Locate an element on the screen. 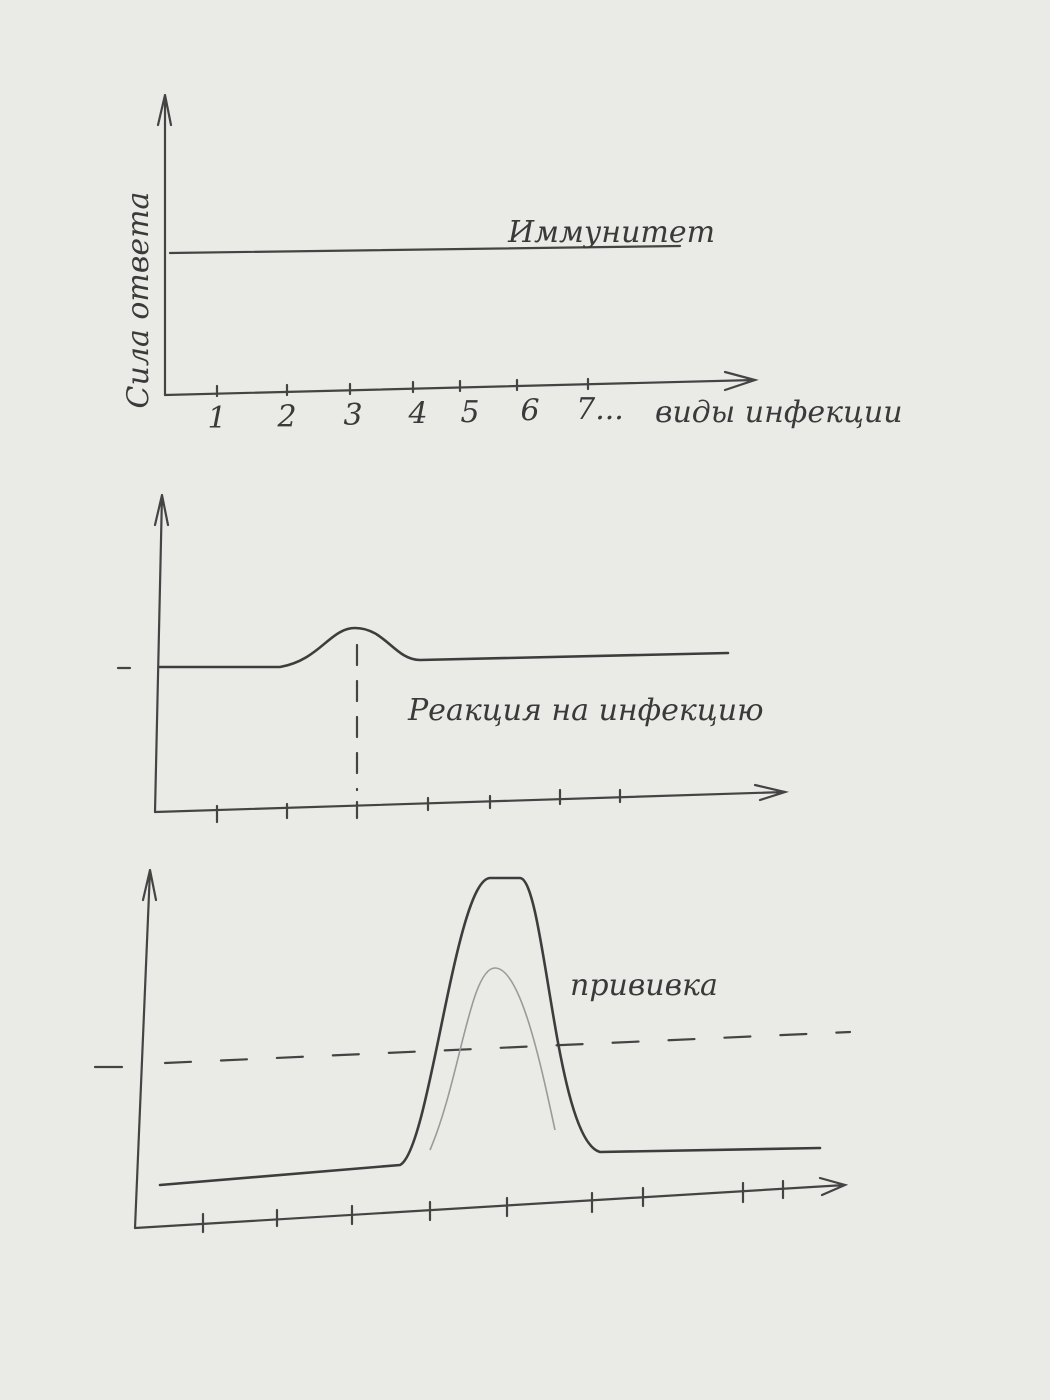 This screenshot has width=1050, height=1400. x-tick-label: 2 is located at coordinates (286, 417).